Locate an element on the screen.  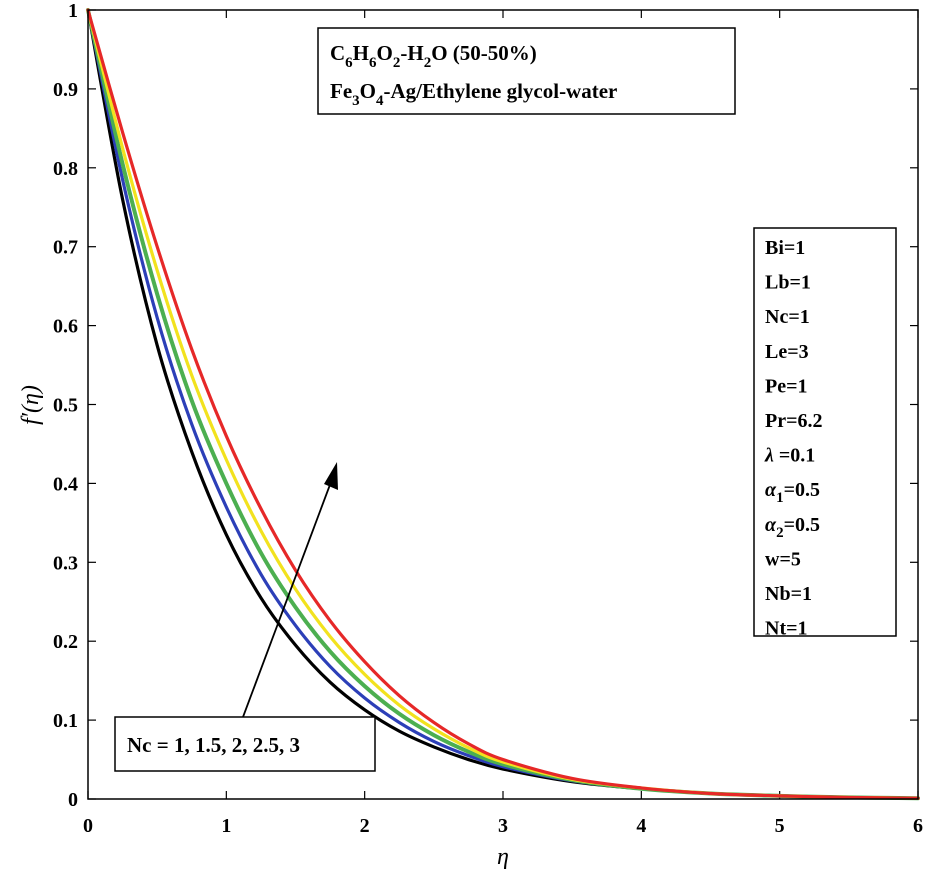
nc-values-box: Nc = 1, 1.5, 2, 2.5, 3 is located at coordinates (245, 744).